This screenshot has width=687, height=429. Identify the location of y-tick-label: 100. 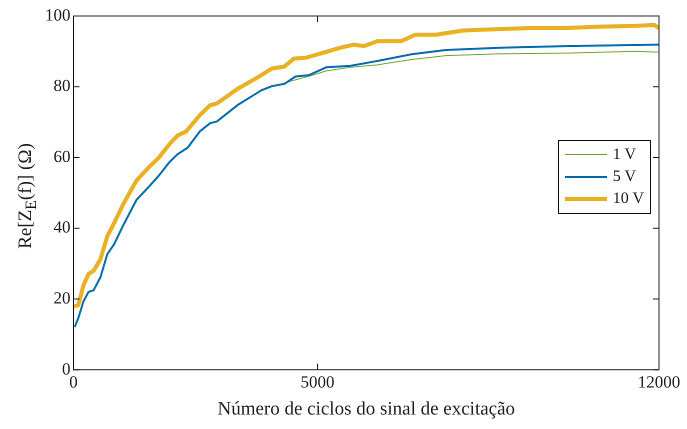
(57, 14).